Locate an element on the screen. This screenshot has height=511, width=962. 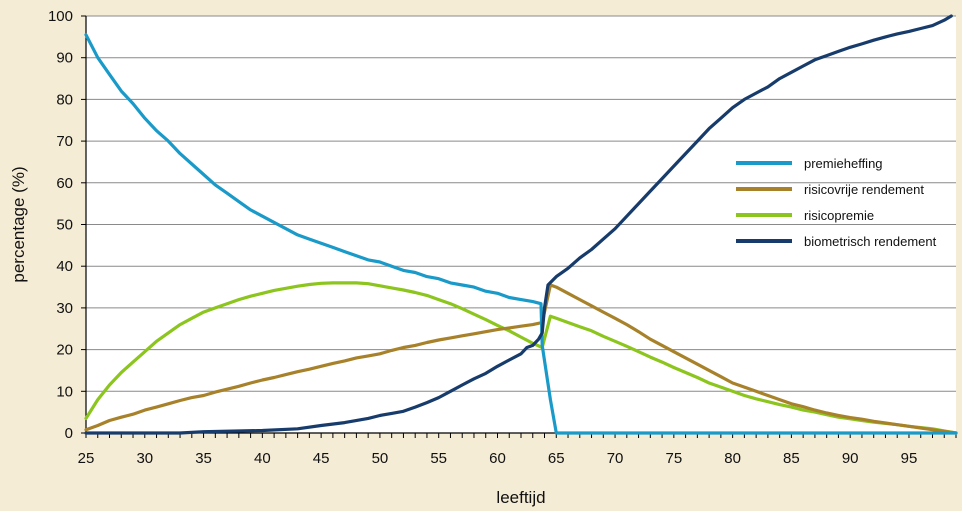
x-tick-label: 85 is located at coordinates (791, 458).